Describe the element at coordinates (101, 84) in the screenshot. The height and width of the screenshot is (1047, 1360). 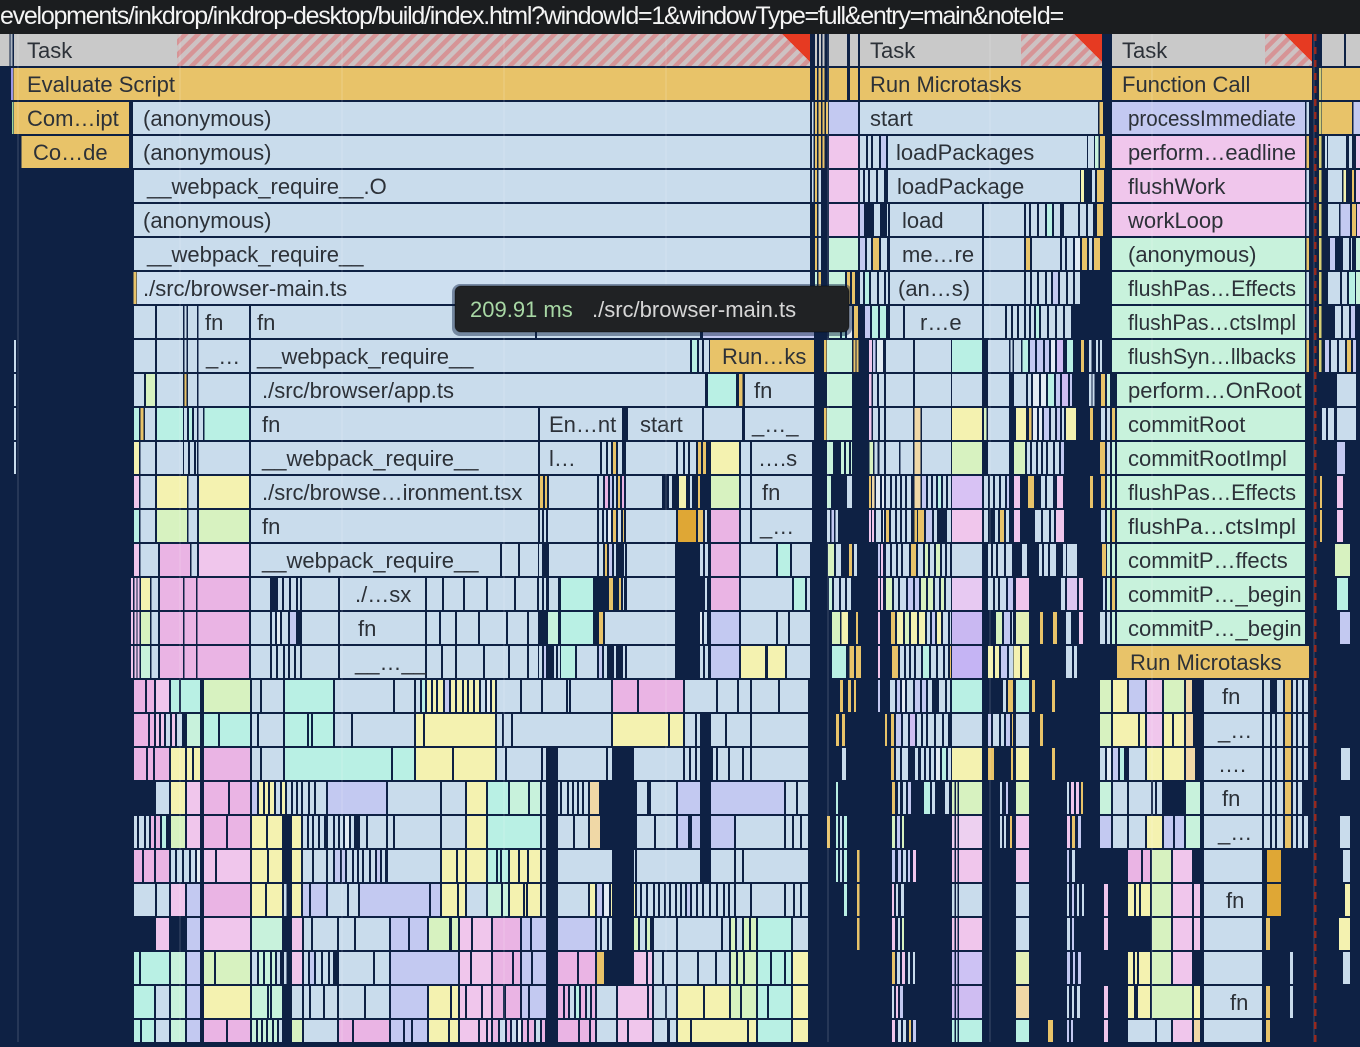
I see `svg-text: Evaluate Script` at that location.